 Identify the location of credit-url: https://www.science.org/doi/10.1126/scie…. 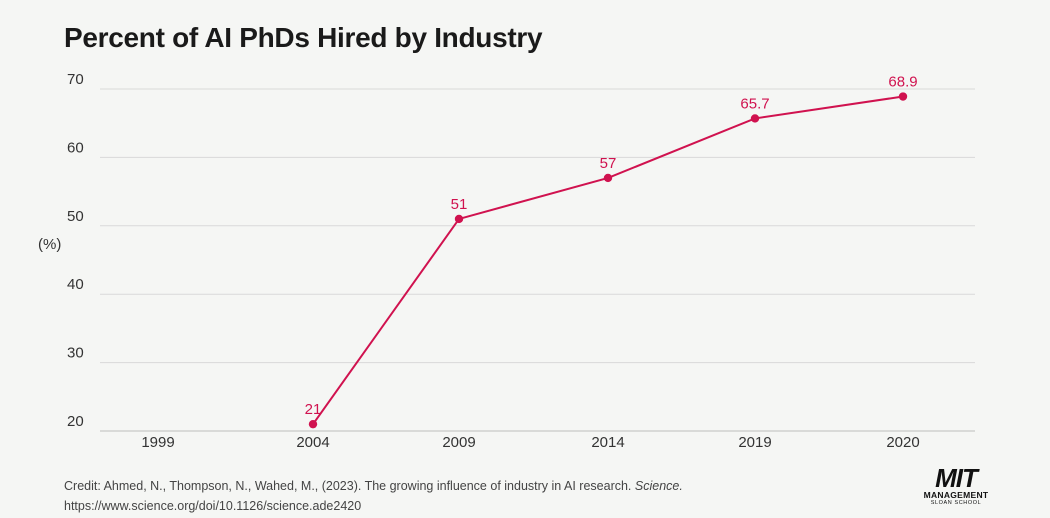
(213, 506).